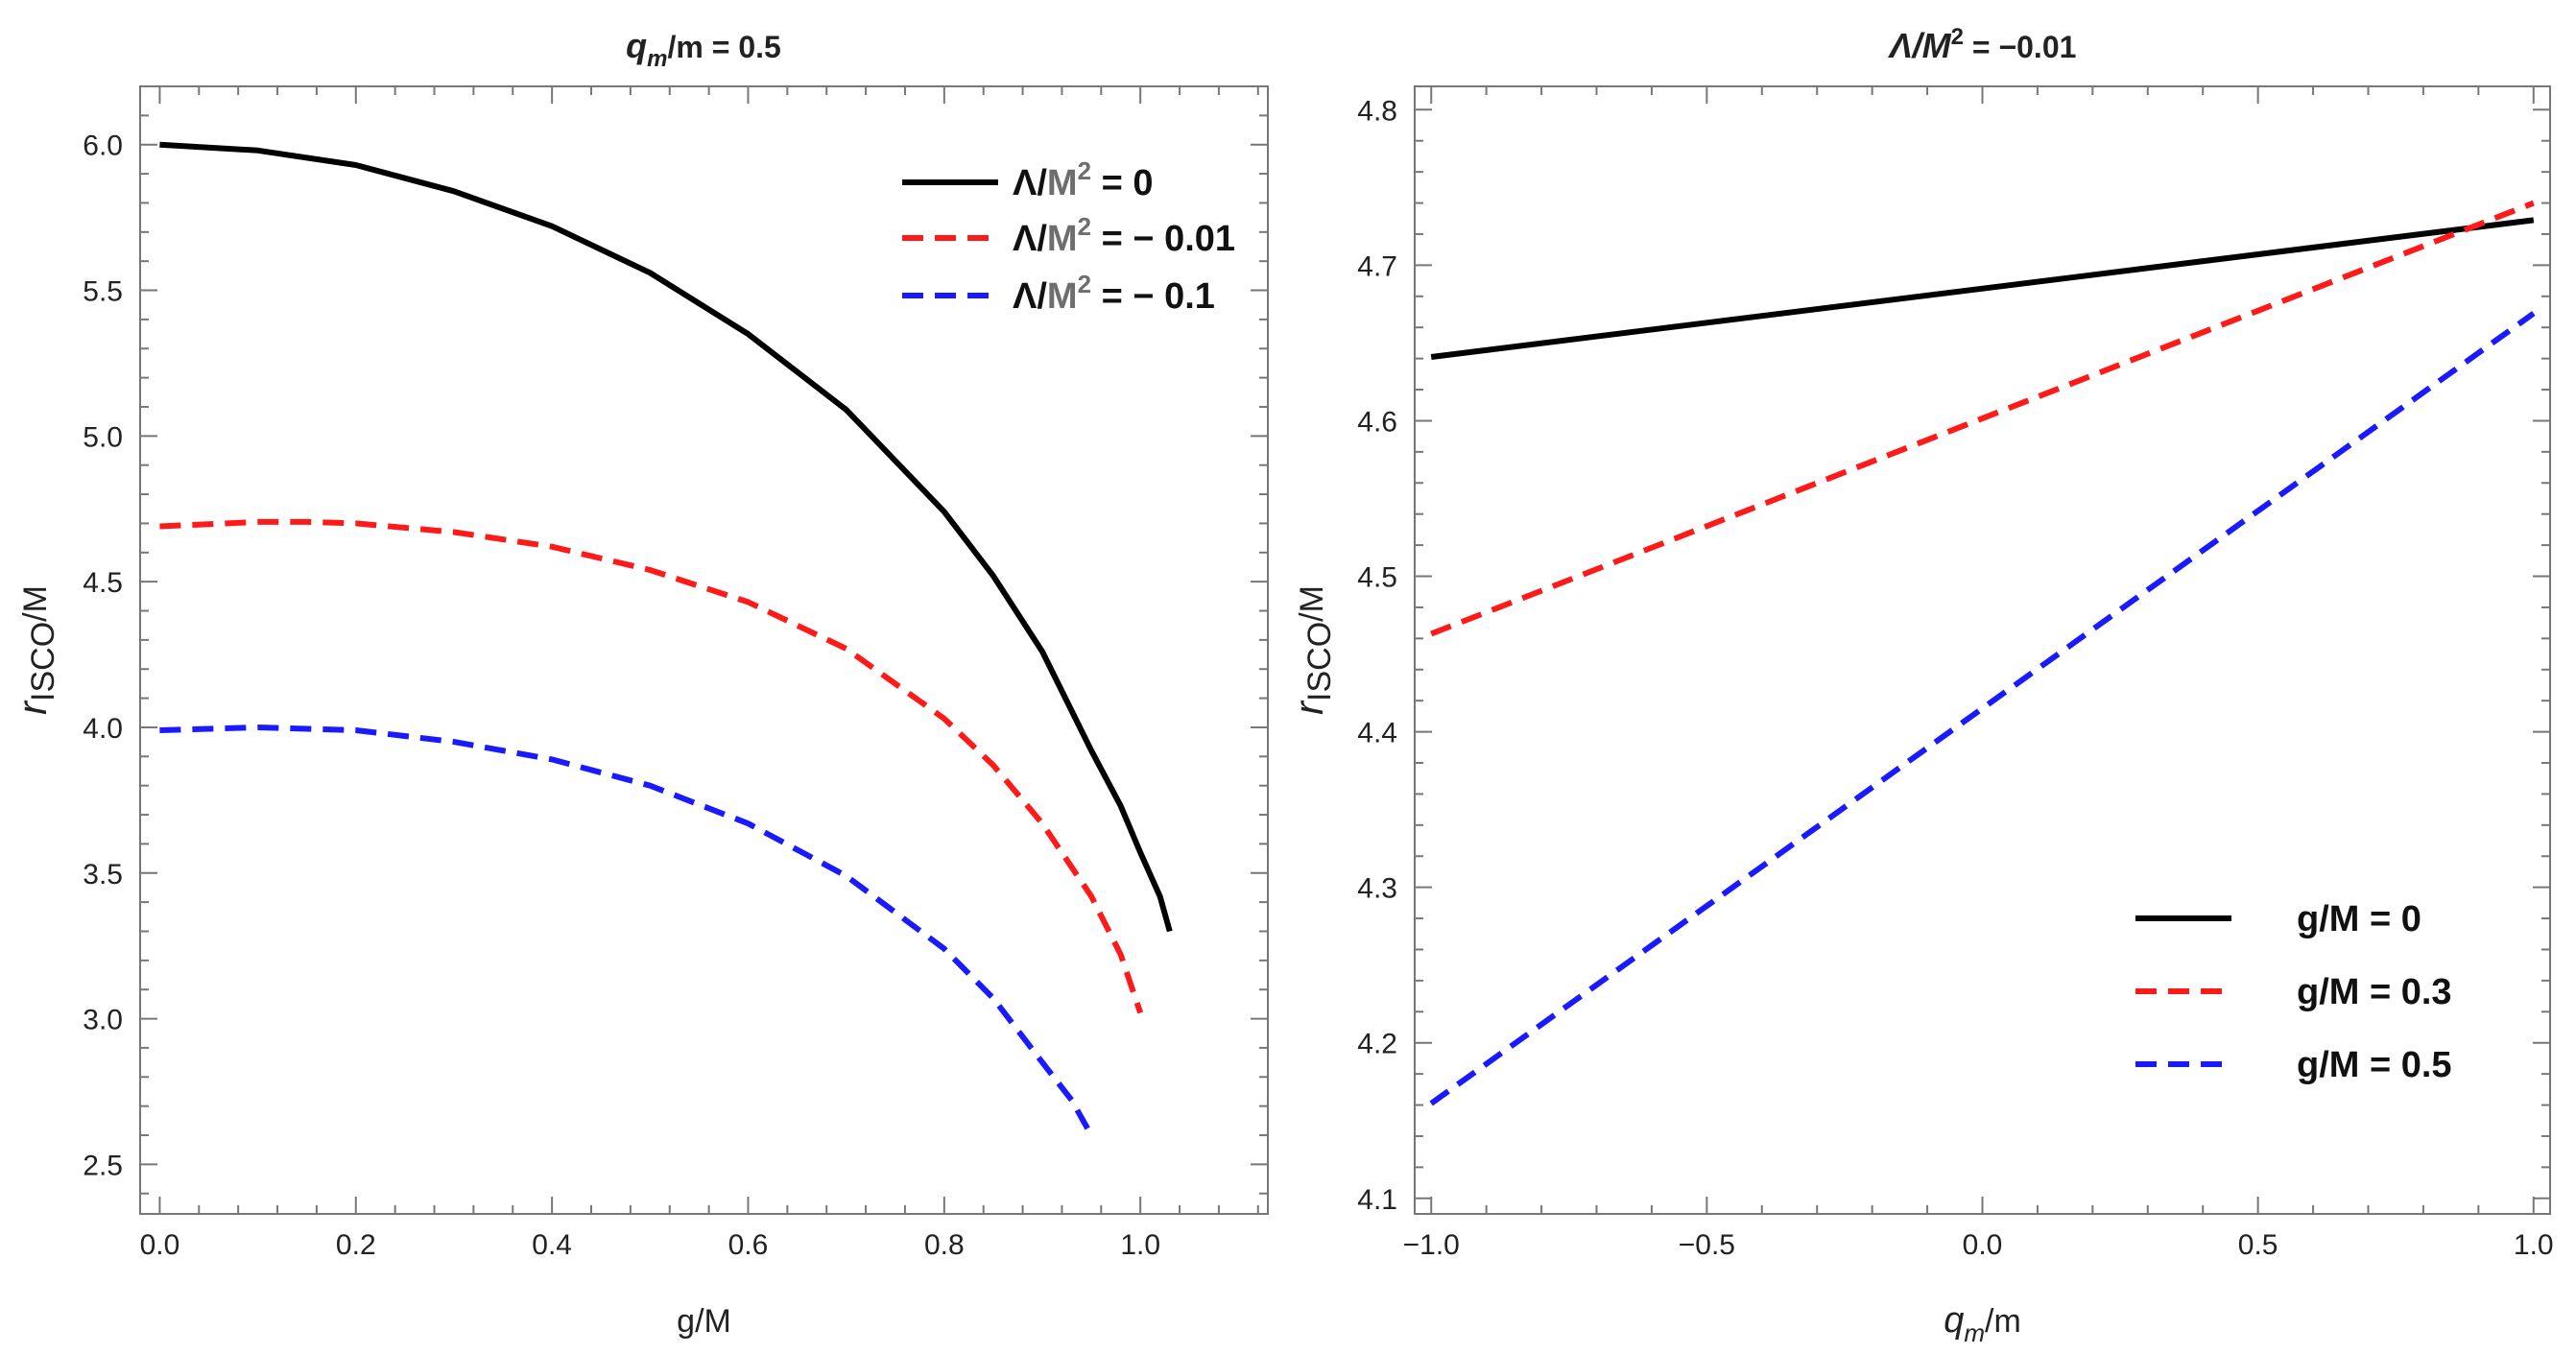 The width and height of the screenshot is (2576, 1354). What do you see at coordinates (1707, 1245) in the screenshot?
I see `x-tick-label: −0.5` at bounding box center [1707, 1245].